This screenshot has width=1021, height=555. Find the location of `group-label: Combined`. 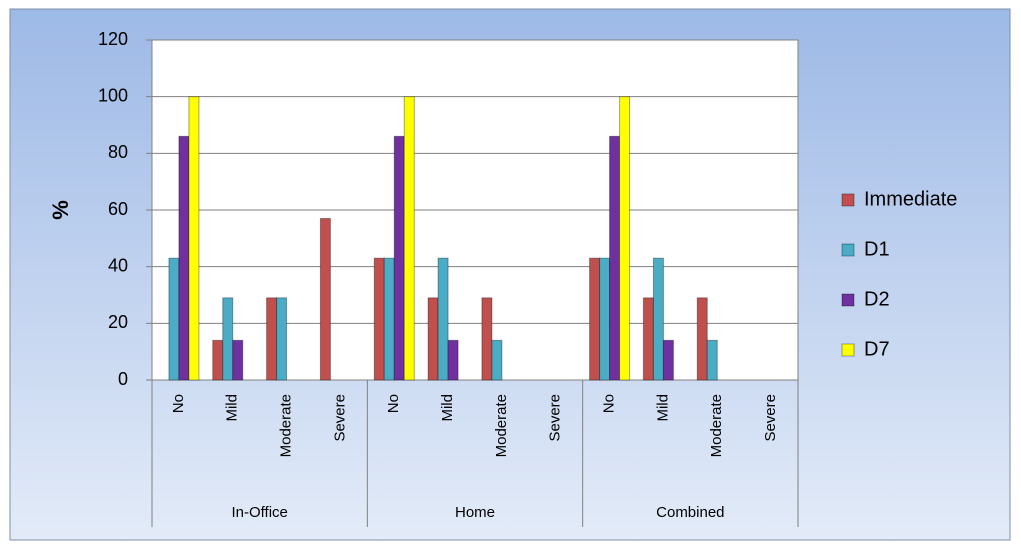

group-label: Combined is located at coordinates (690, 512).